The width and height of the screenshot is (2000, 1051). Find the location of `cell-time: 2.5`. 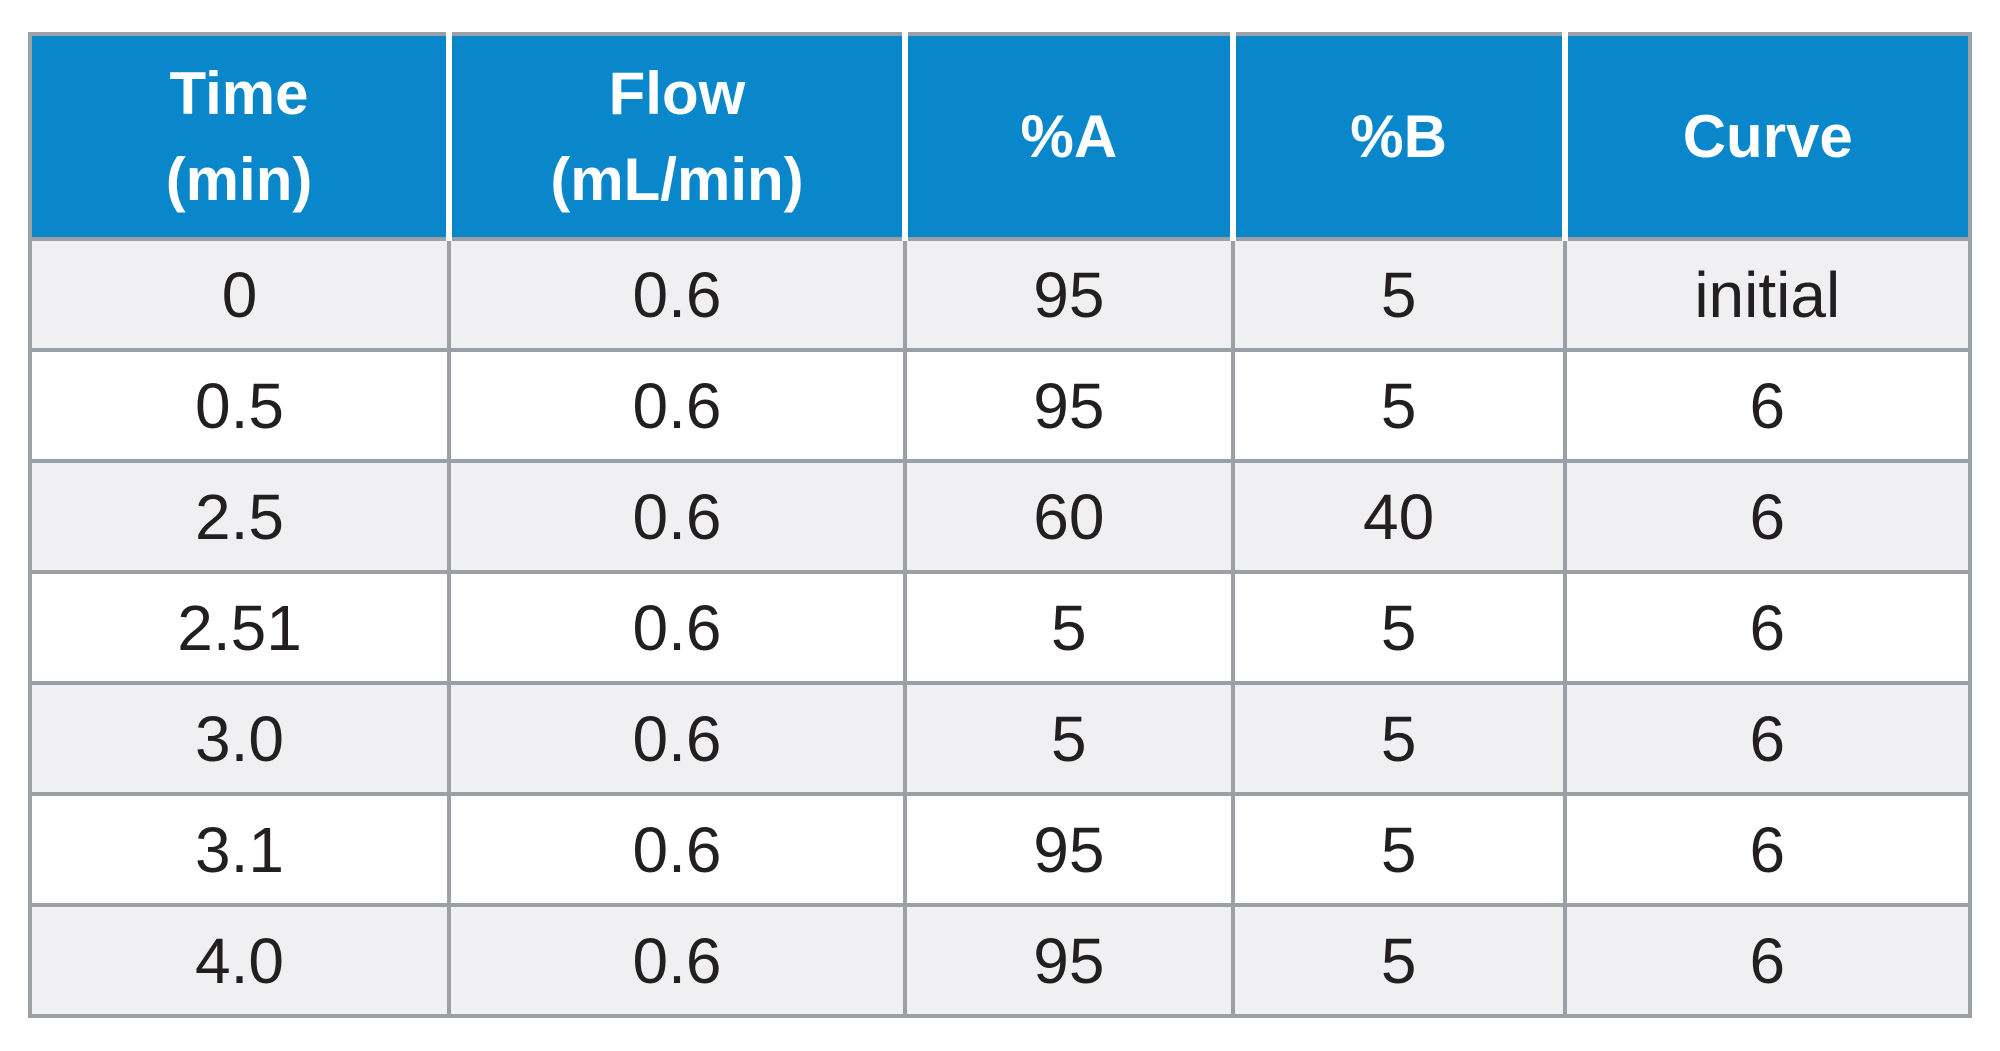

cell-time: 2.5 is located at coordinates (239, 516).